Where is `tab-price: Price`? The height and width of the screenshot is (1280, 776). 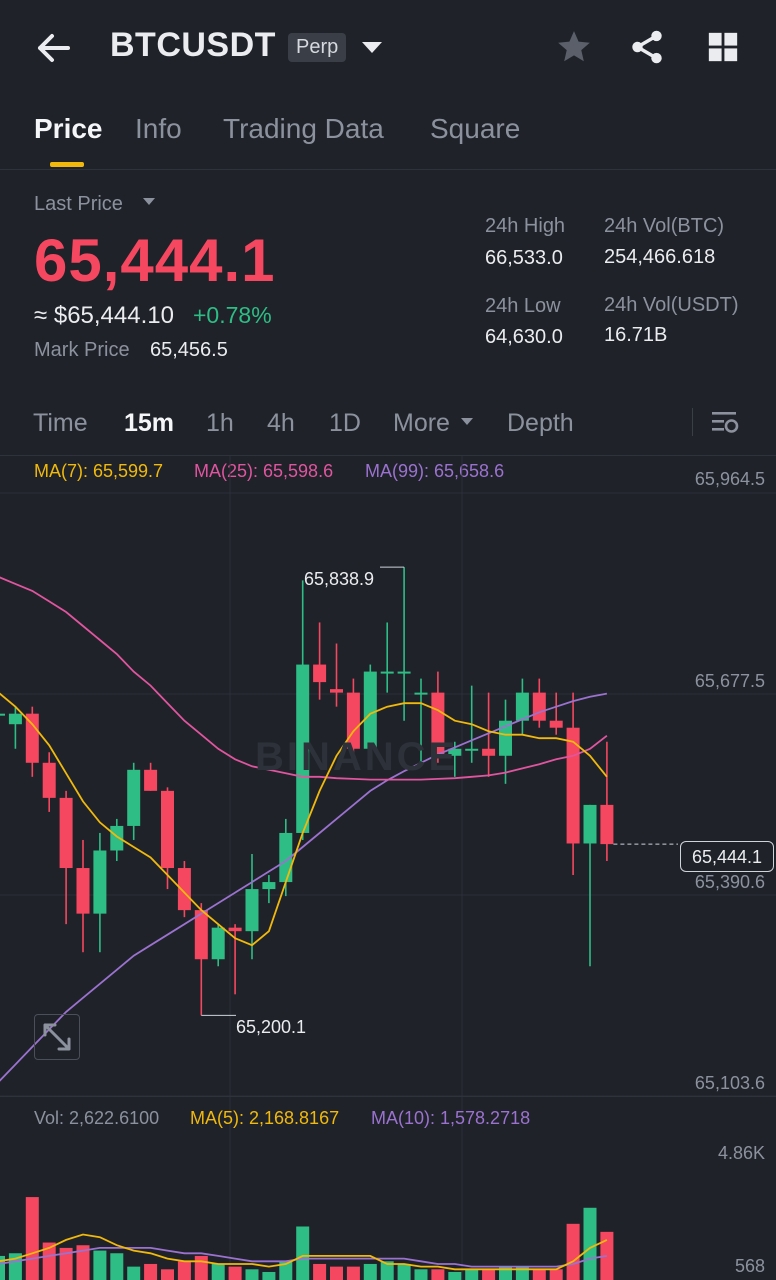 tab-price: Price is located at coordinates (68, 128).